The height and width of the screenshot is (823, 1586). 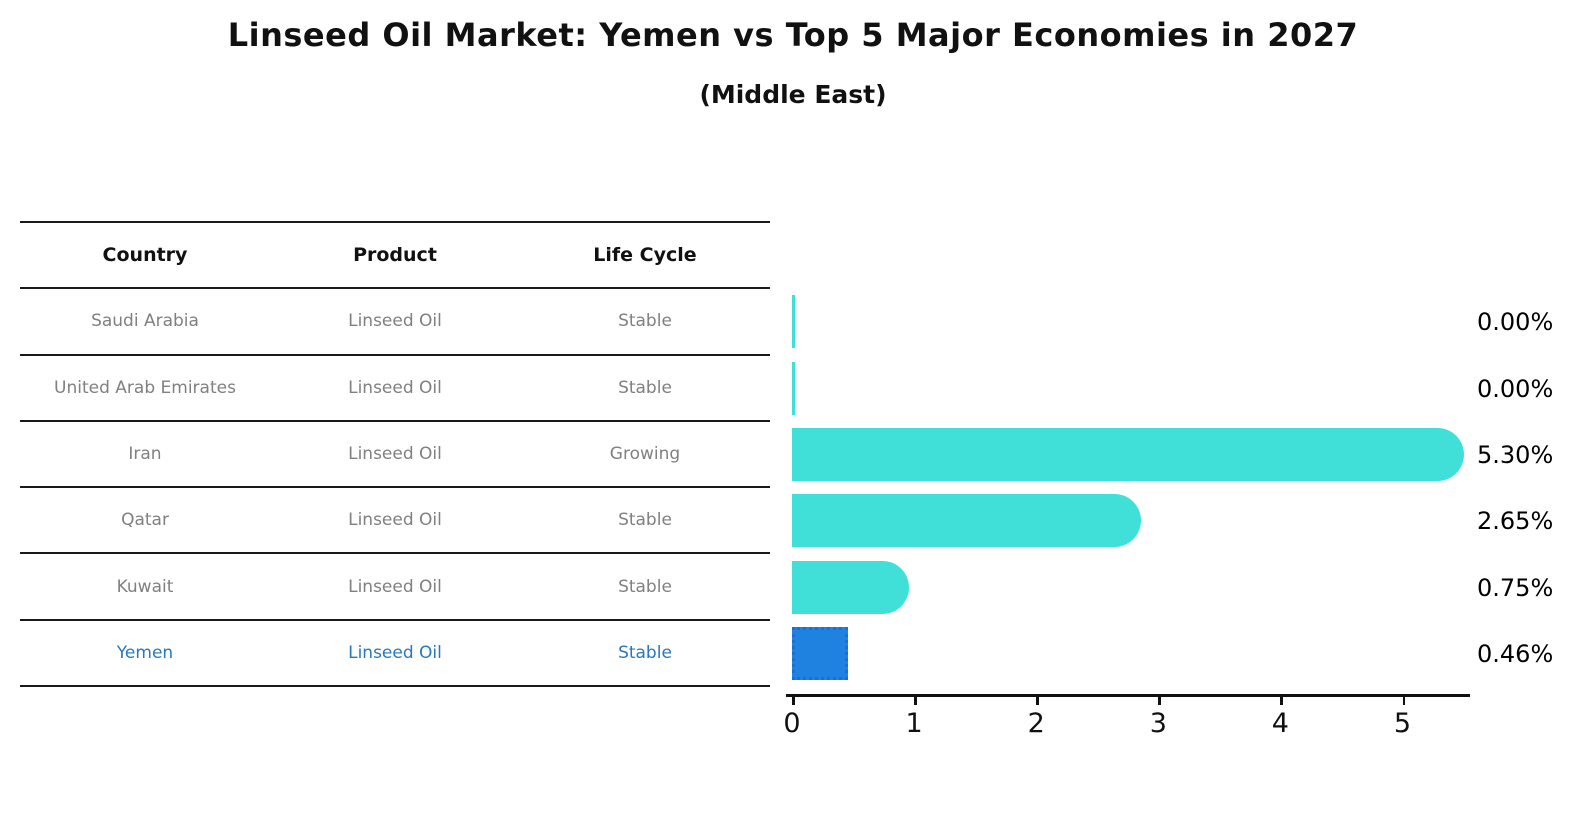 I want to click on cell-country: United Arab Emirates, so click(x=145, y=387).